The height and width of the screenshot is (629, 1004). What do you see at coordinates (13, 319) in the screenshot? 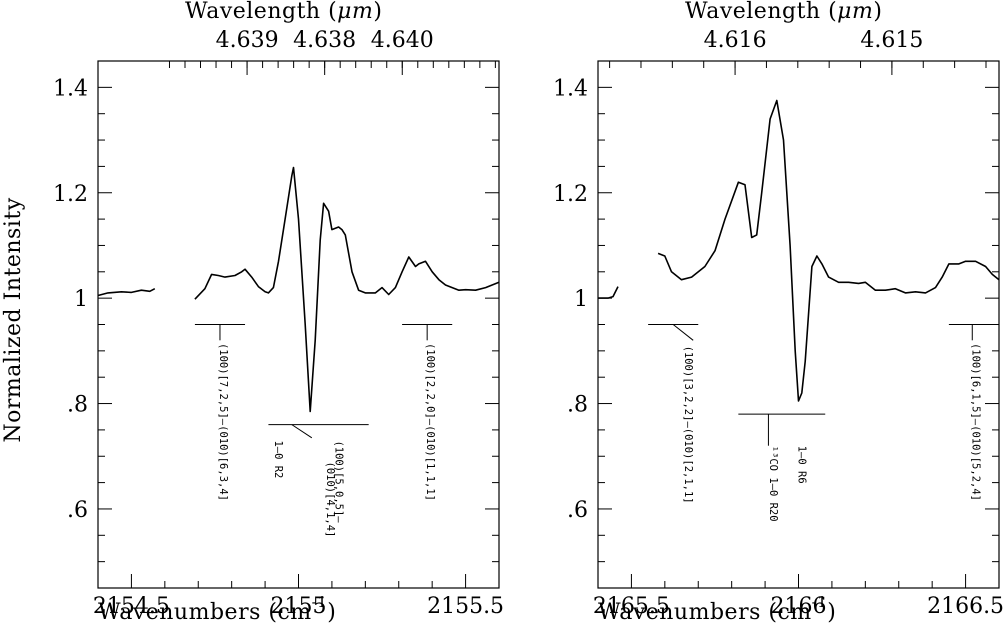
I see `y-axis-title: Normalized Intensity` at bounding box center [13, 319].